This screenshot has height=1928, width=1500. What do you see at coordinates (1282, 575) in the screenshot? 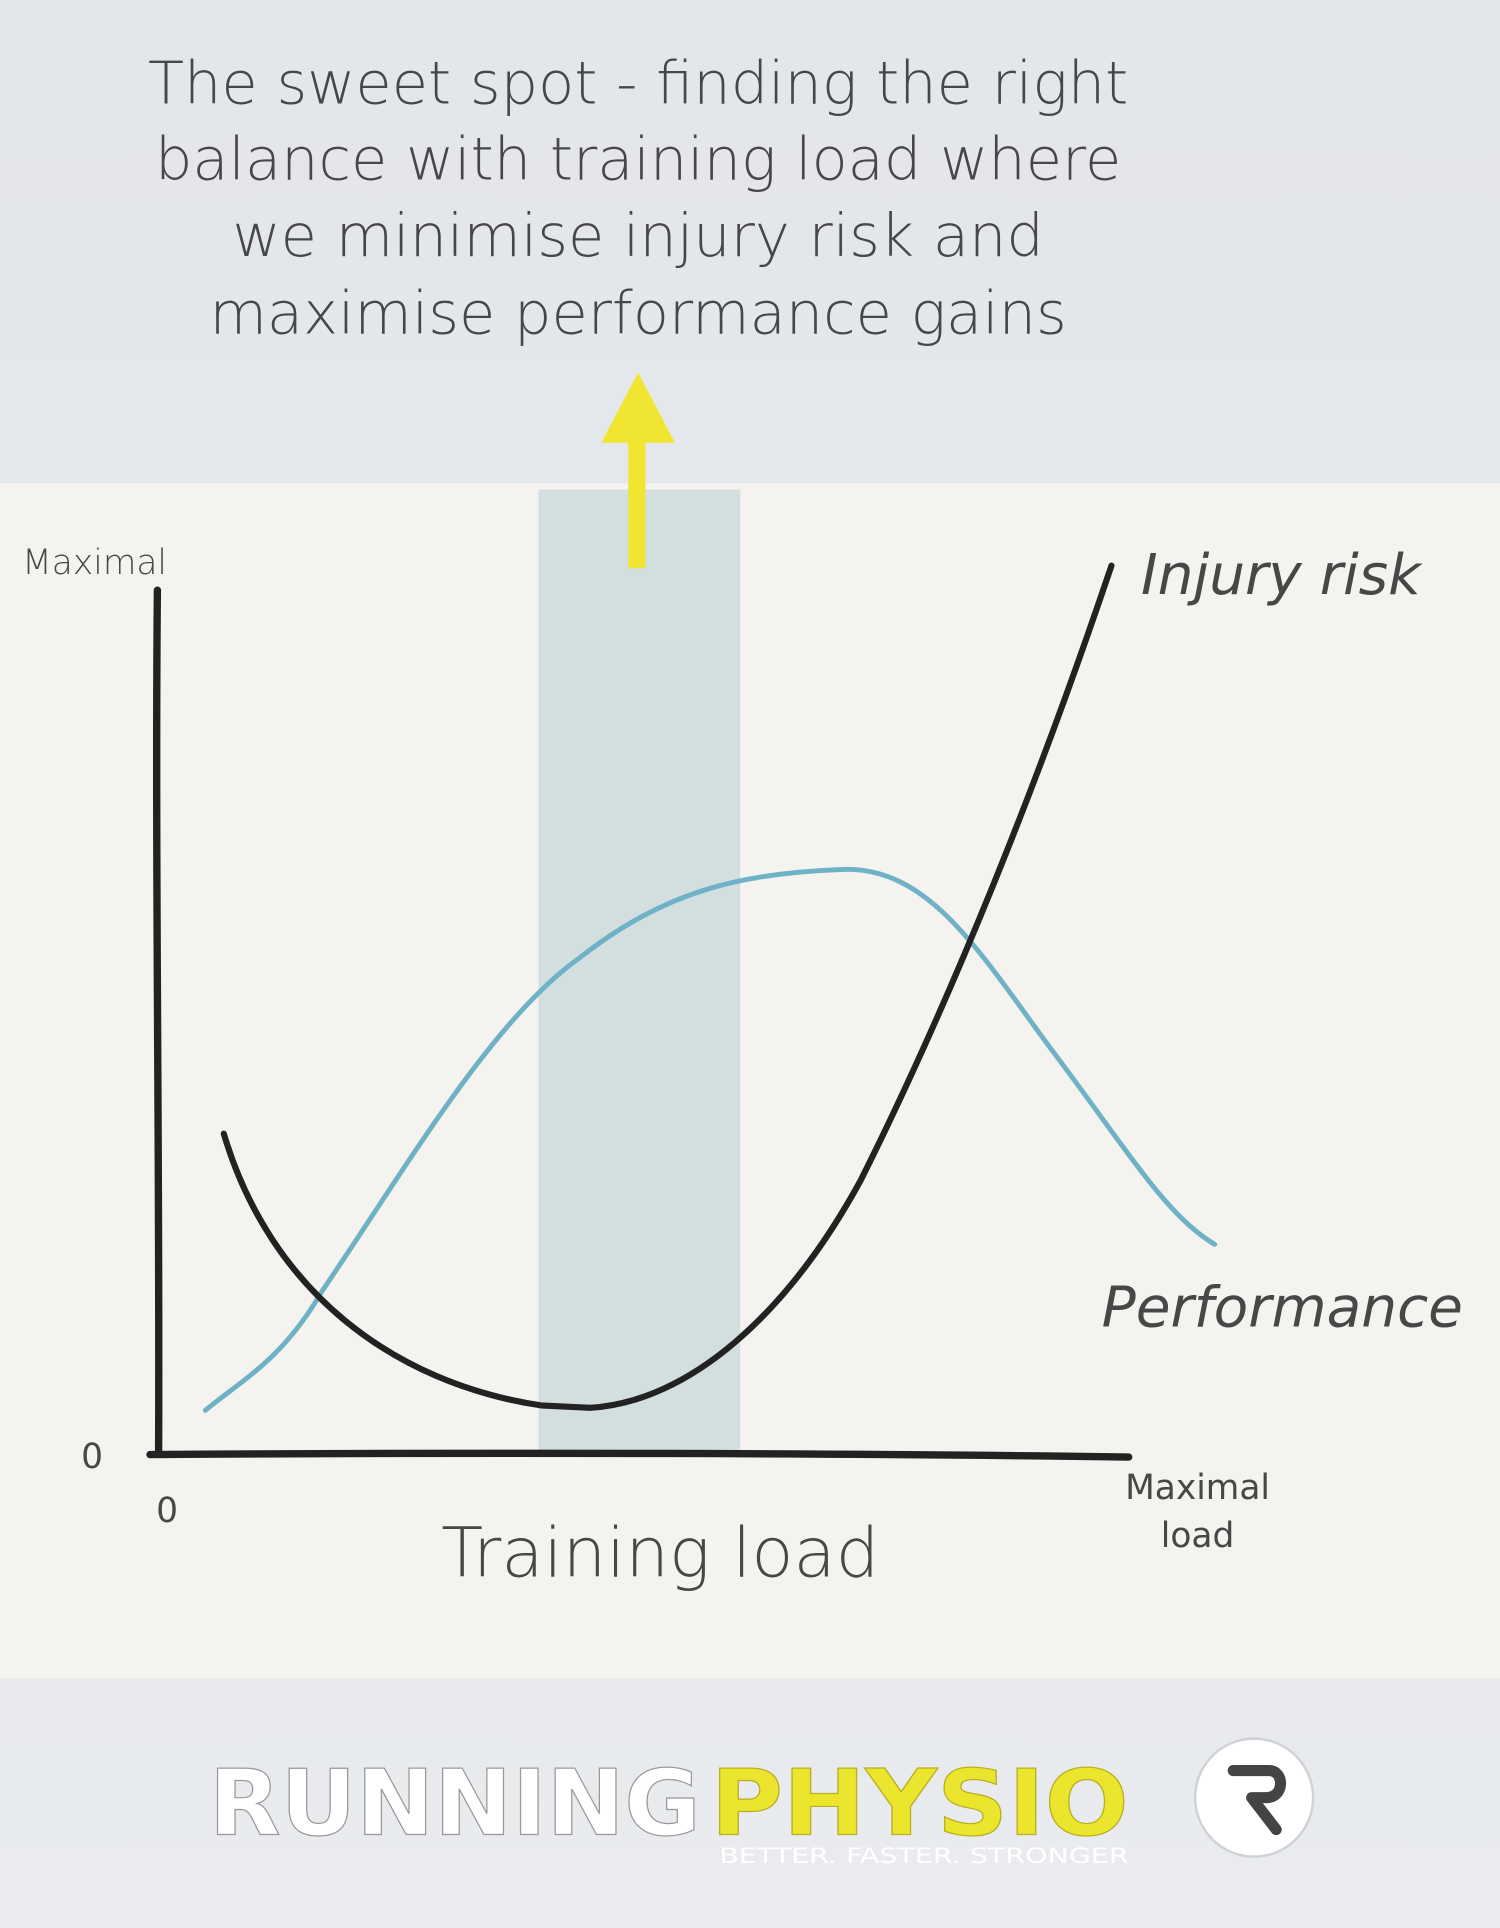
I see `injury-label: Injury risk` at bounding box center [1282, 575].